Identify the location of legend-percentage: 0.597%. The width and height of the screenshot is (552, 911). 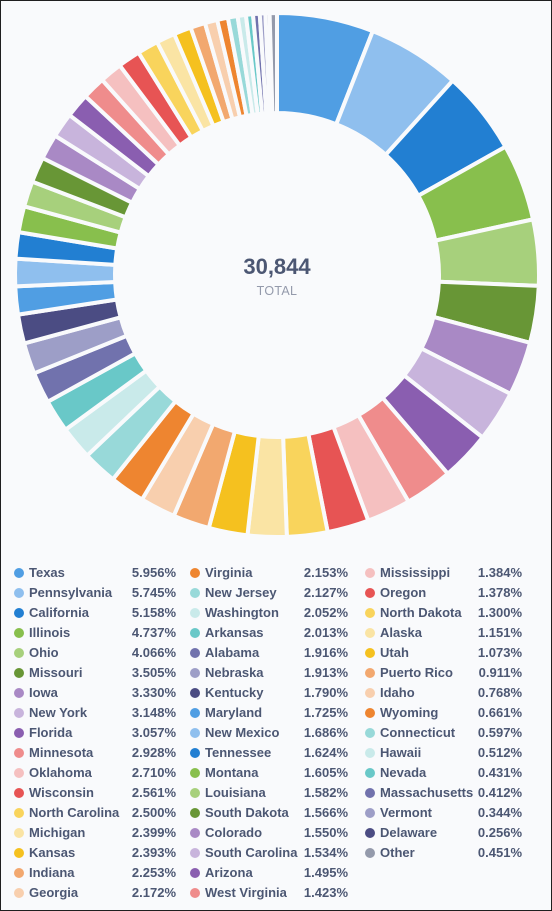
(499, 732).